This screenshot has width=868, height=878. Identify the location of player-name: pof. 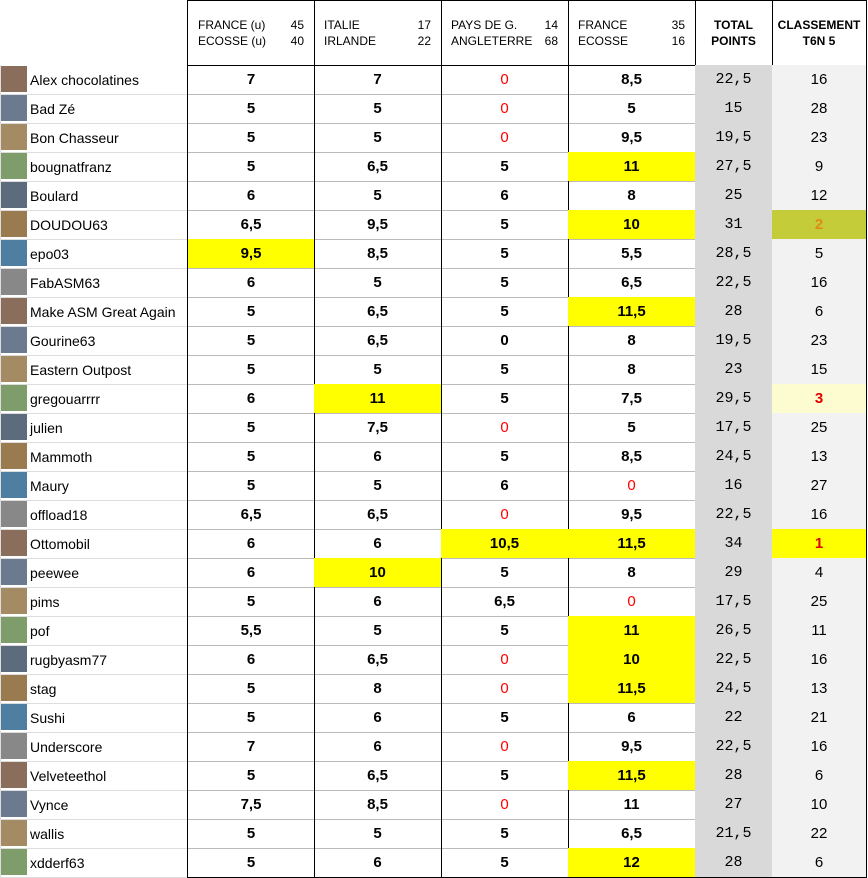
(93, 631).